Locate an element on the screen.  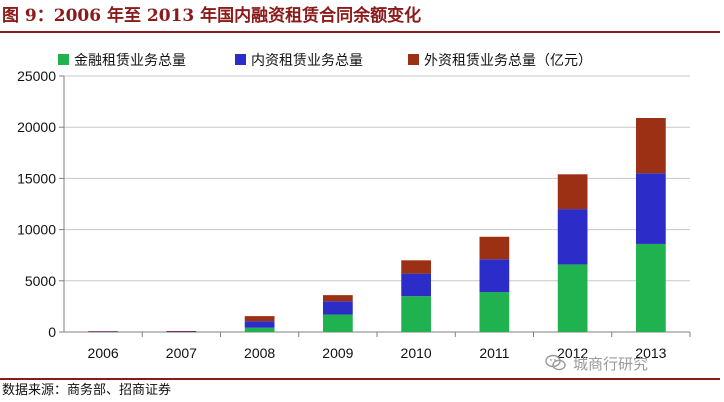
source-divider is located at coordinates (360, 379).